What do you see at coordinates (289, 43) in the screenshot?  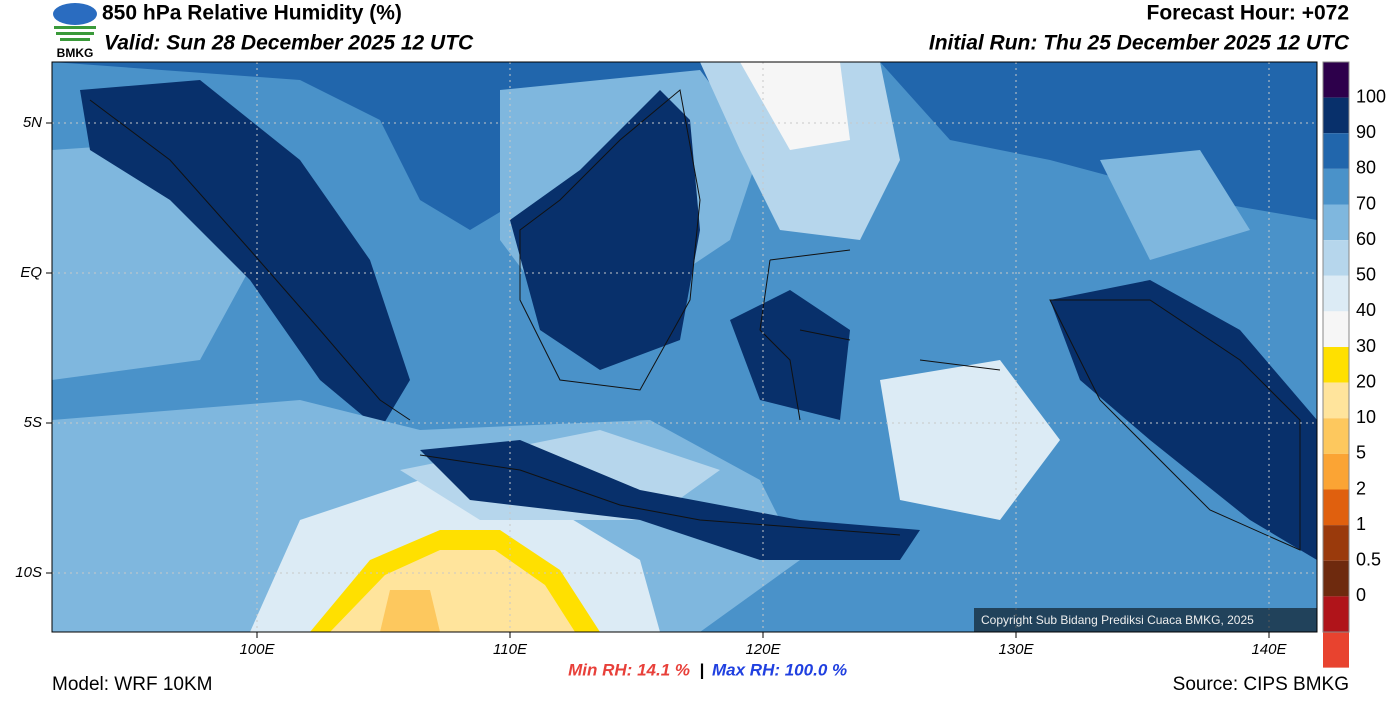 I see `valid-time: Valid: Sun 28 December 2025 12 UTC` at bounding box center [289, 43].